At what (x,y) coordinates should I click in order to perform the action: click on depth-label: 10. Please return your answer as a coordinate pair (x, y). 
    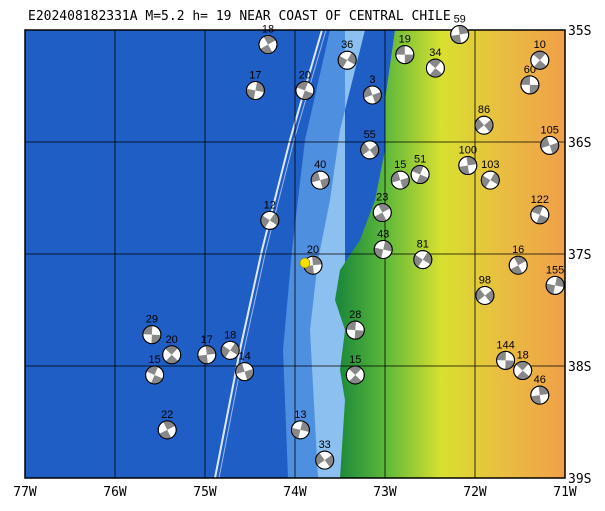
    Looking at the image, I should click on (540, 45).